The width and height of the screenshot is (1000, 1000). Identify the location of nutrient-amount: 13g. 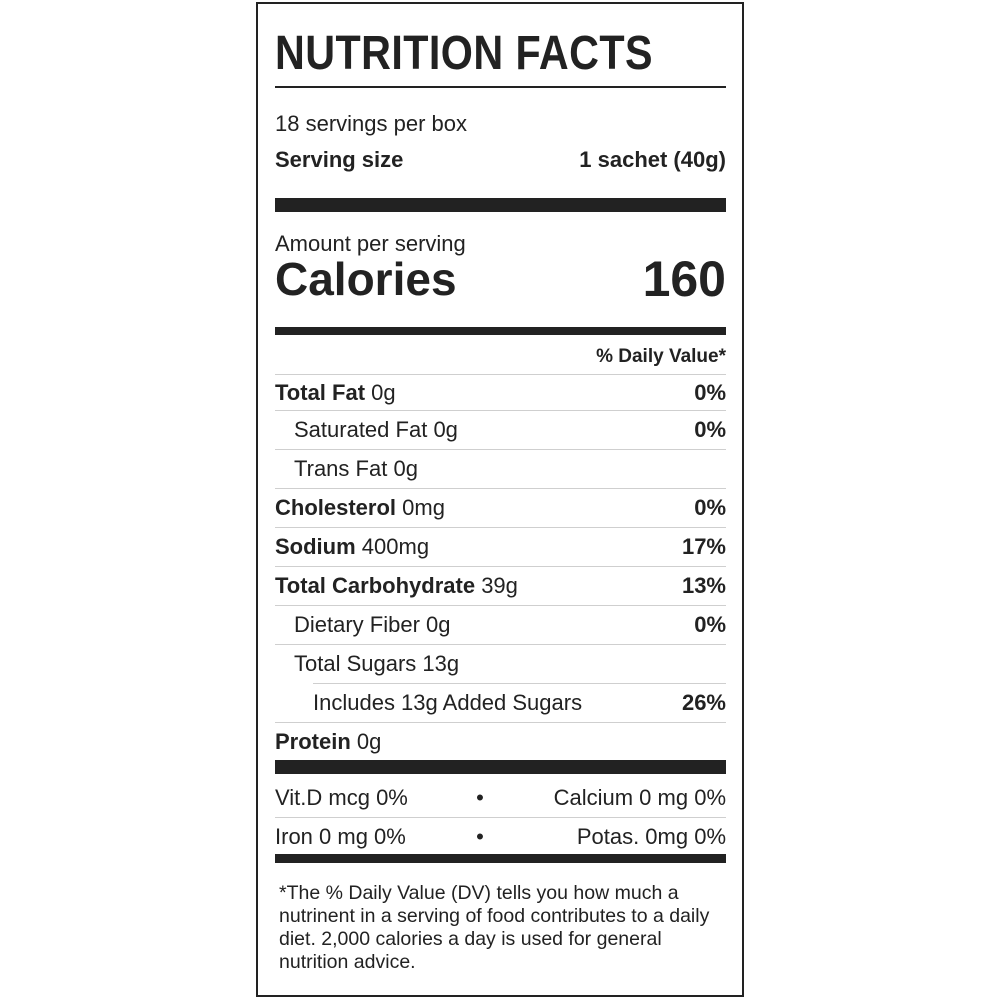
(441, 663).